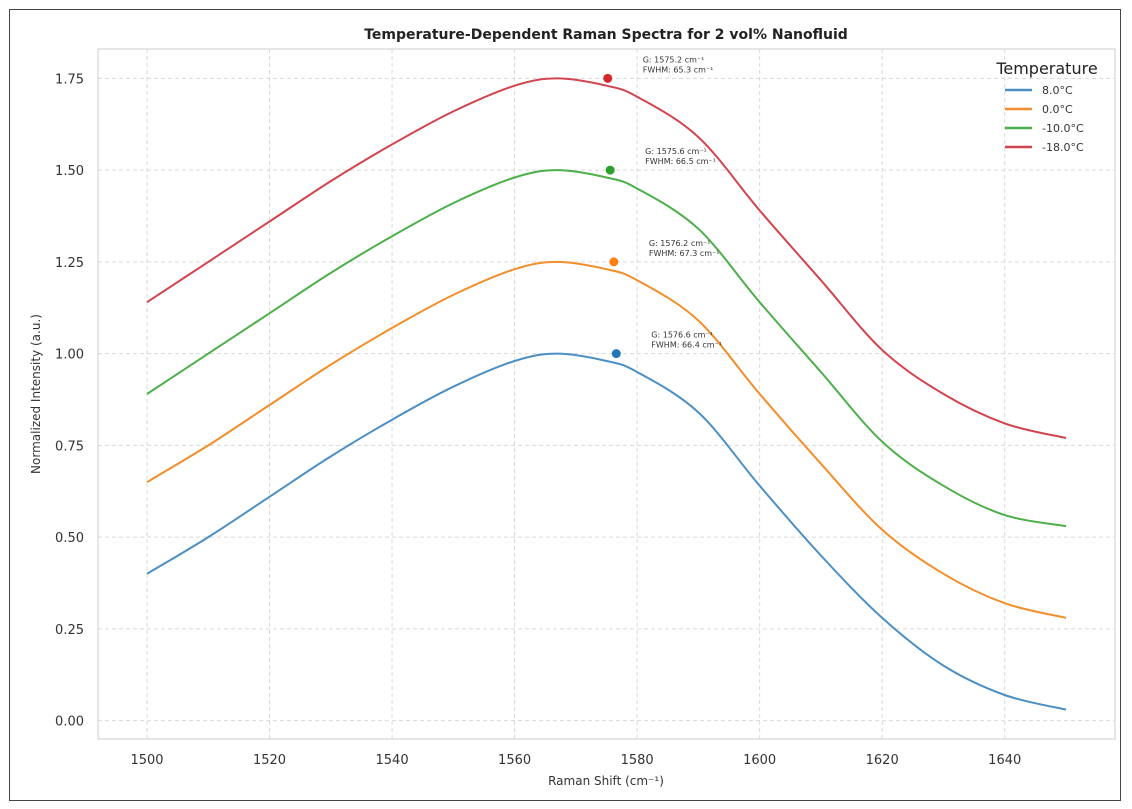 This screenshot has width=1132, height=809. Describe the element at coordinates (682, 335) in the screenshot. I see `peak-annotation-0-0: G: 1576.6 cm⁻¹` at that location.